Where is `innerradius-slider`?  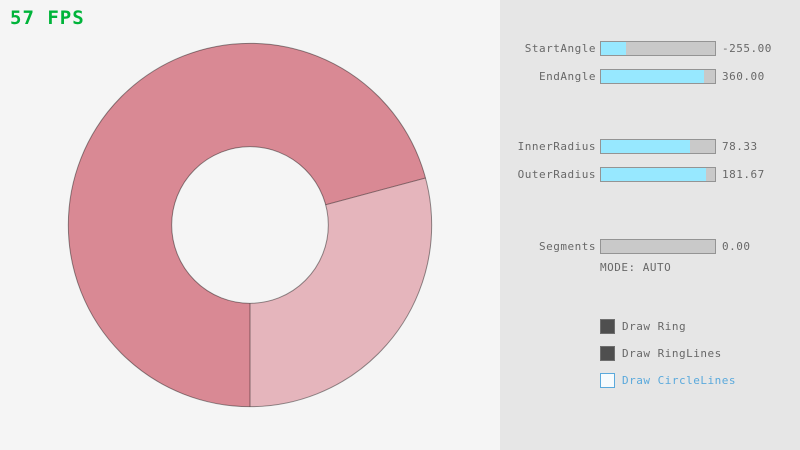 innerradius-slider is located at coordinates (658, 146).